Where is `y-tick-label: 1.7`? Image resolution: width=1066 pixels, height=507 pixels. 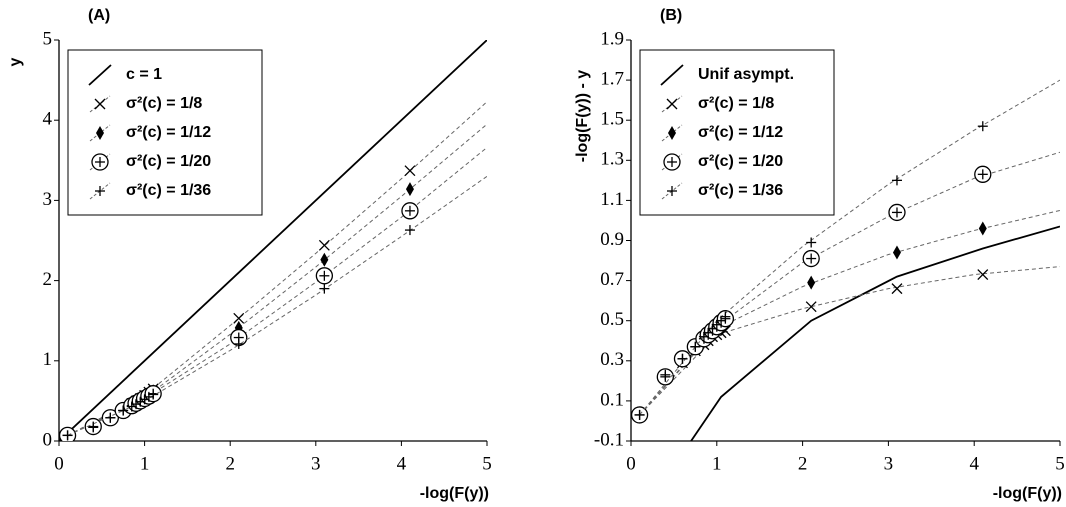 y-tick-label: 1.7 is located at coordinates (612, 78).